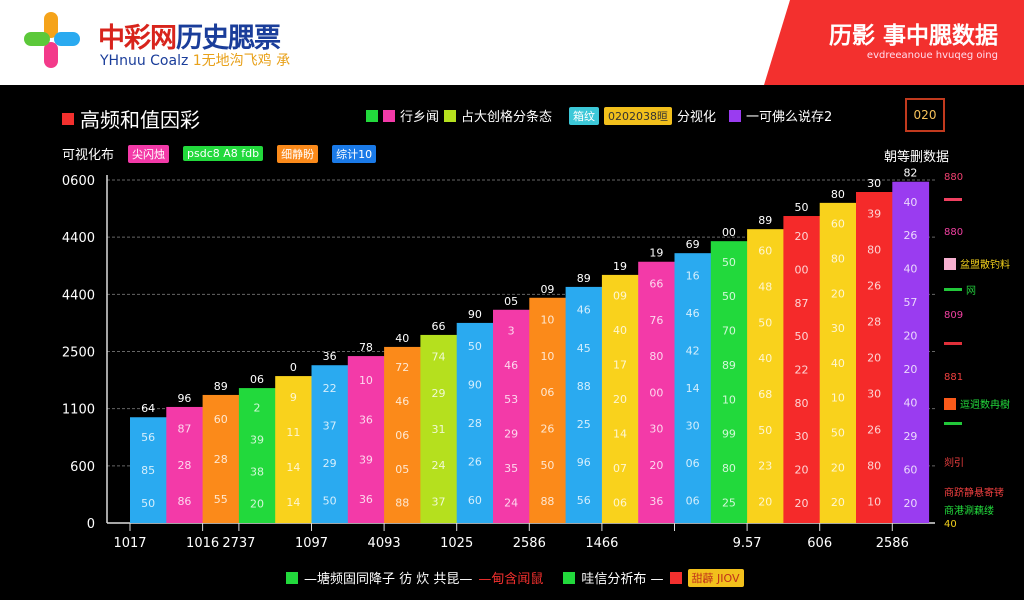 The image size is (1024, 600). What do you see at coordinates (765, 220) in the screenshot?
I see `bar-top-label: 89` at bounding box center [765, 220].